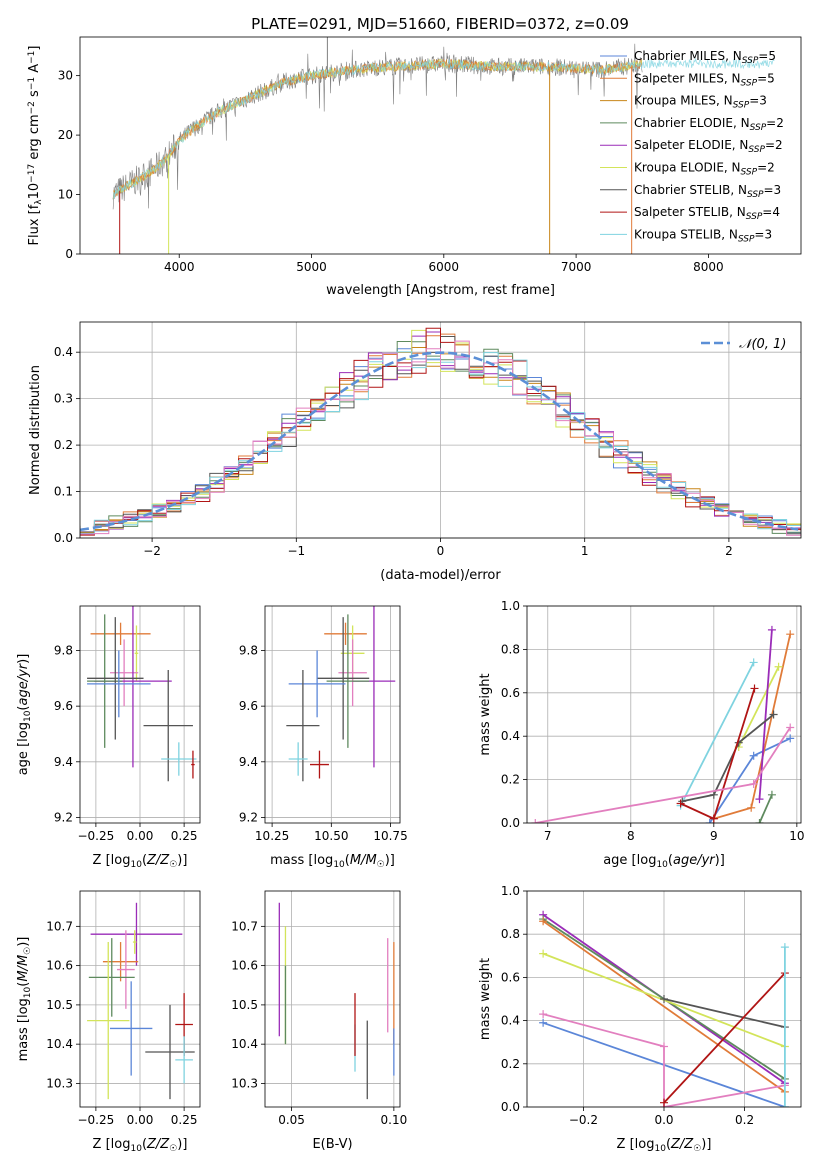  Describe the element at coordinates (332, 999) in the screenshot. I see `mass_vs_EBV-frame` at that location.